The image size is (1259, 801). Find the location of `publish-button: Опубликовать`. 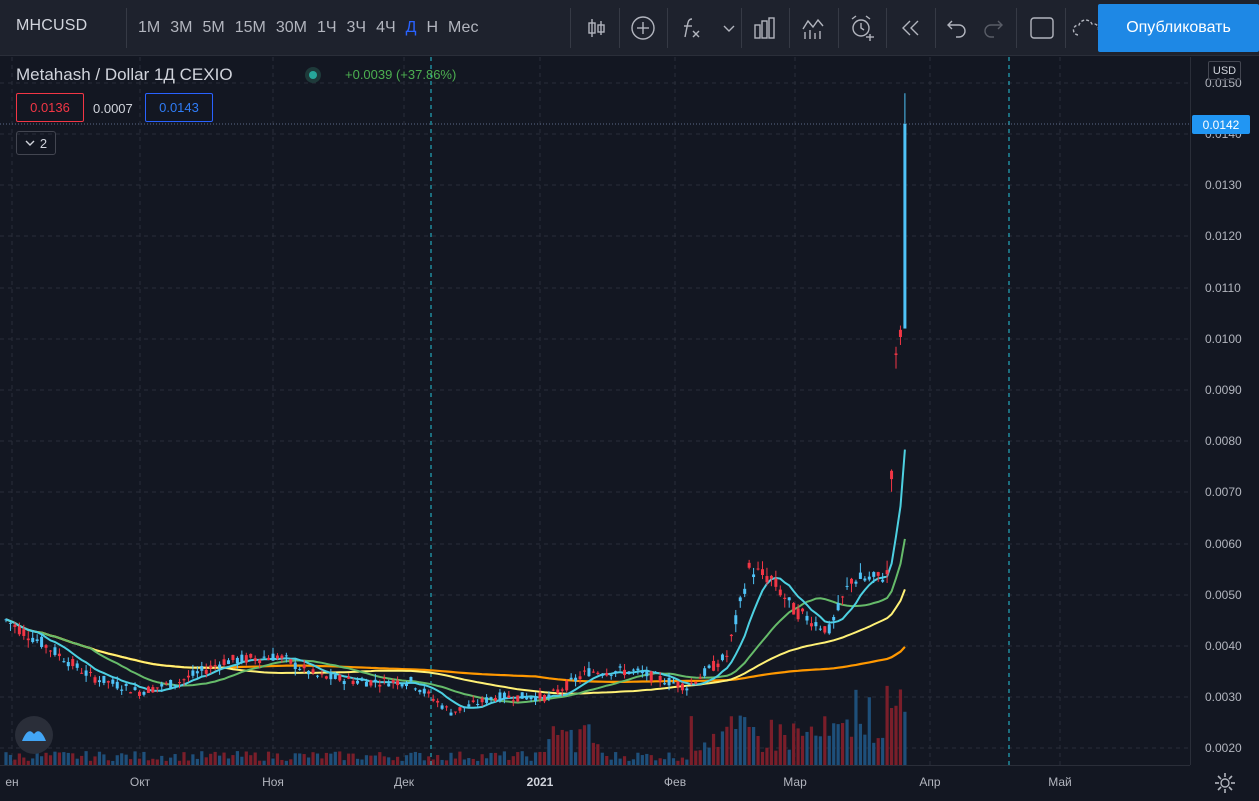

publish-button: Опубликовать is located at coordinates (1178, 28).